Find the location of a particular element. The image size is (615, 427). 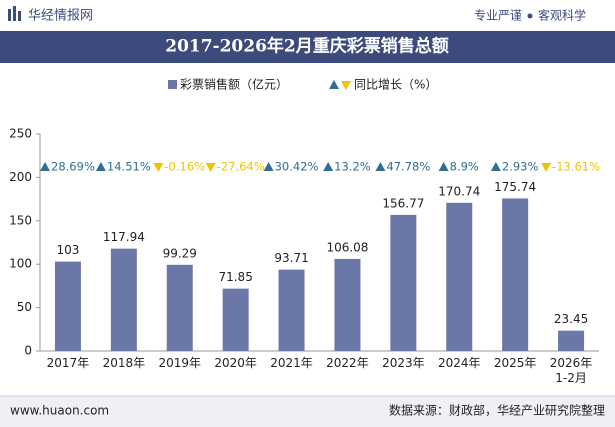

x-tick-label: 2018年 is located at coordinates (124, 363).